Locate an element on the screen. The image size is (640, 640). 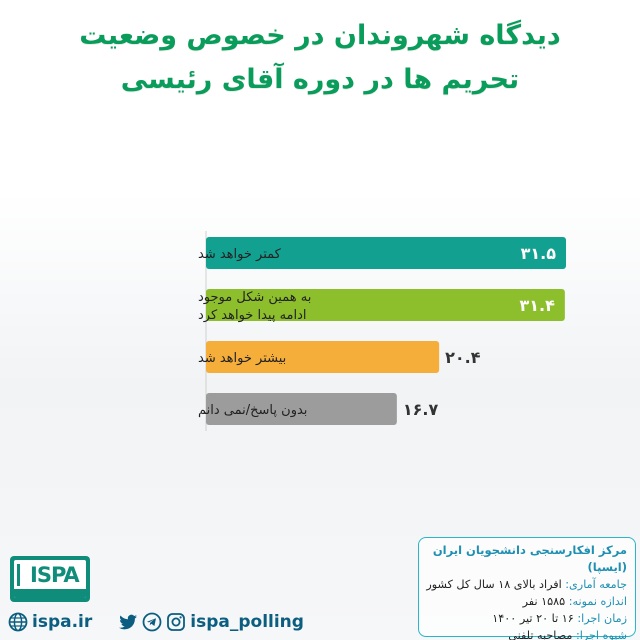
footer-social: ispa.ir ispa_polling is located at coordinates (208, 622).